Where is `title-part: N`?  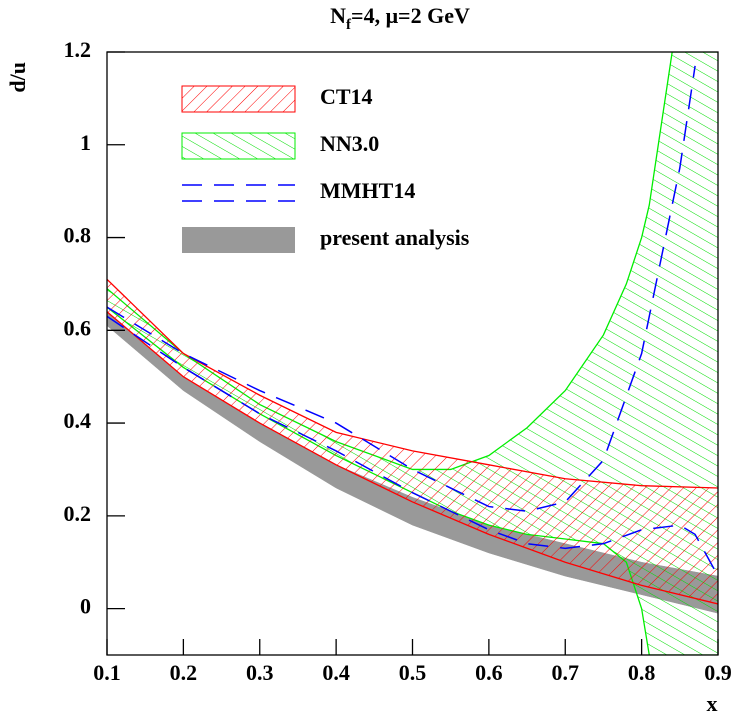
title-part: N is located at coordinates (338, 15).